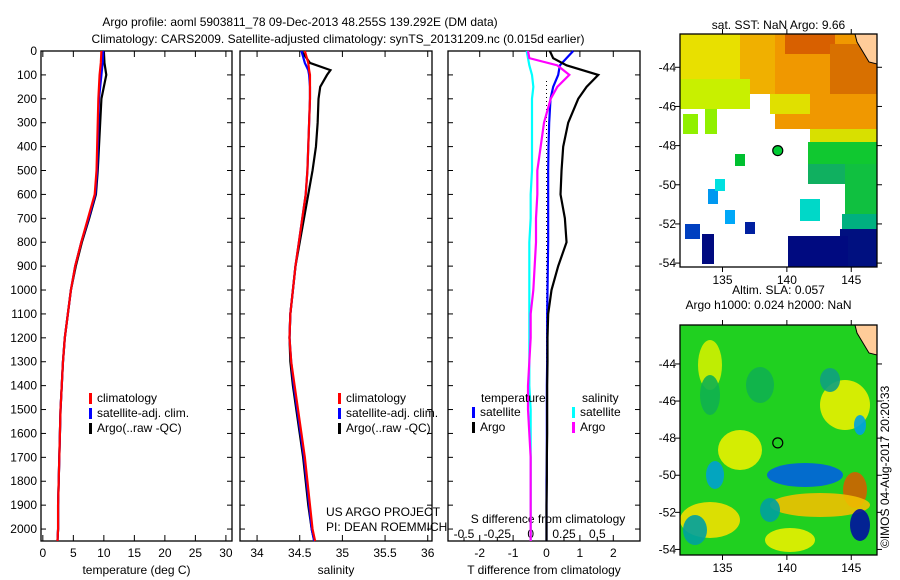 Image resolution: width=900 pixels, height=580 pixels. What do you see at coordinates (27, 266) in the screenshot?
I see `y-tick-label: 900` at bounding box center [27, 266].